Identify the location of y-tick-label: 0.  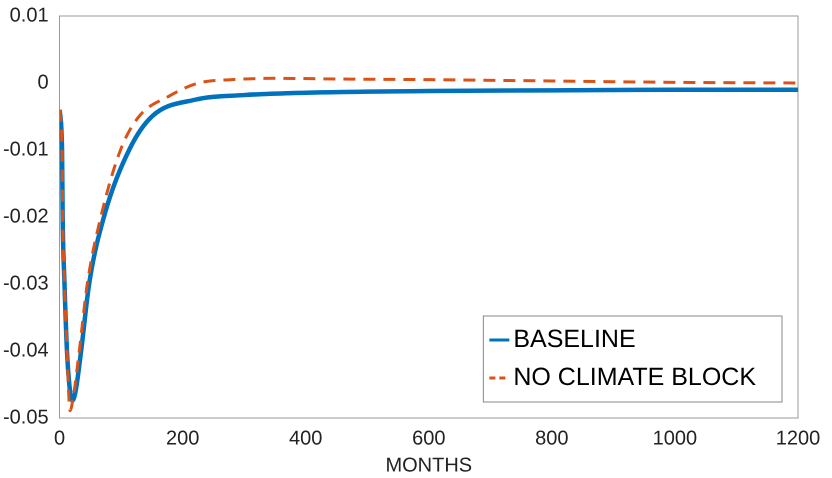
(43, 83).